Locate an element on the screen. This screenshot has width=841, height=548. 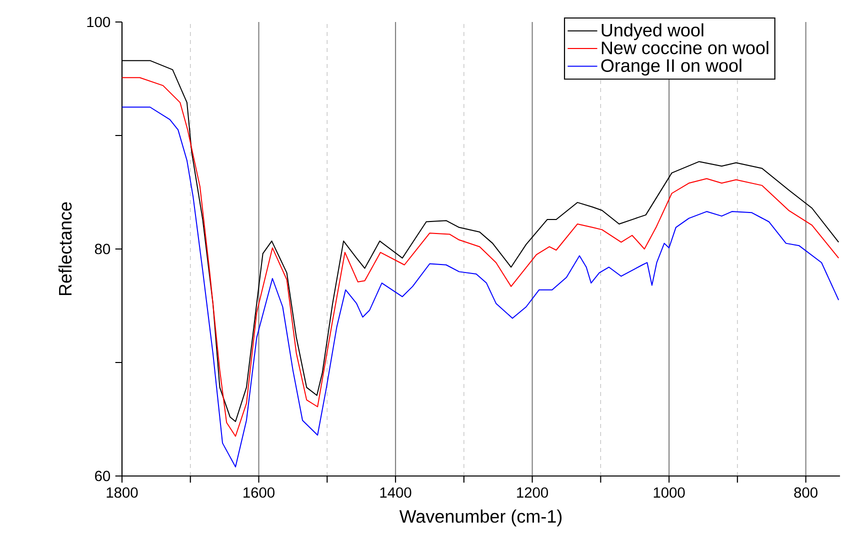
legend-label: Undyed wool is located at coordinates (653, 31).